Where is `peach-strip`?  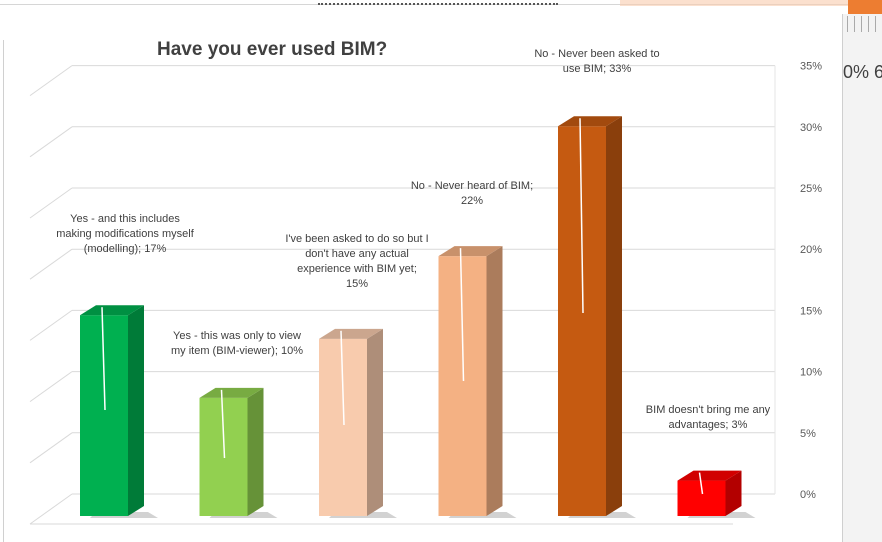
peach-strip is located at coordinates (734, 3).